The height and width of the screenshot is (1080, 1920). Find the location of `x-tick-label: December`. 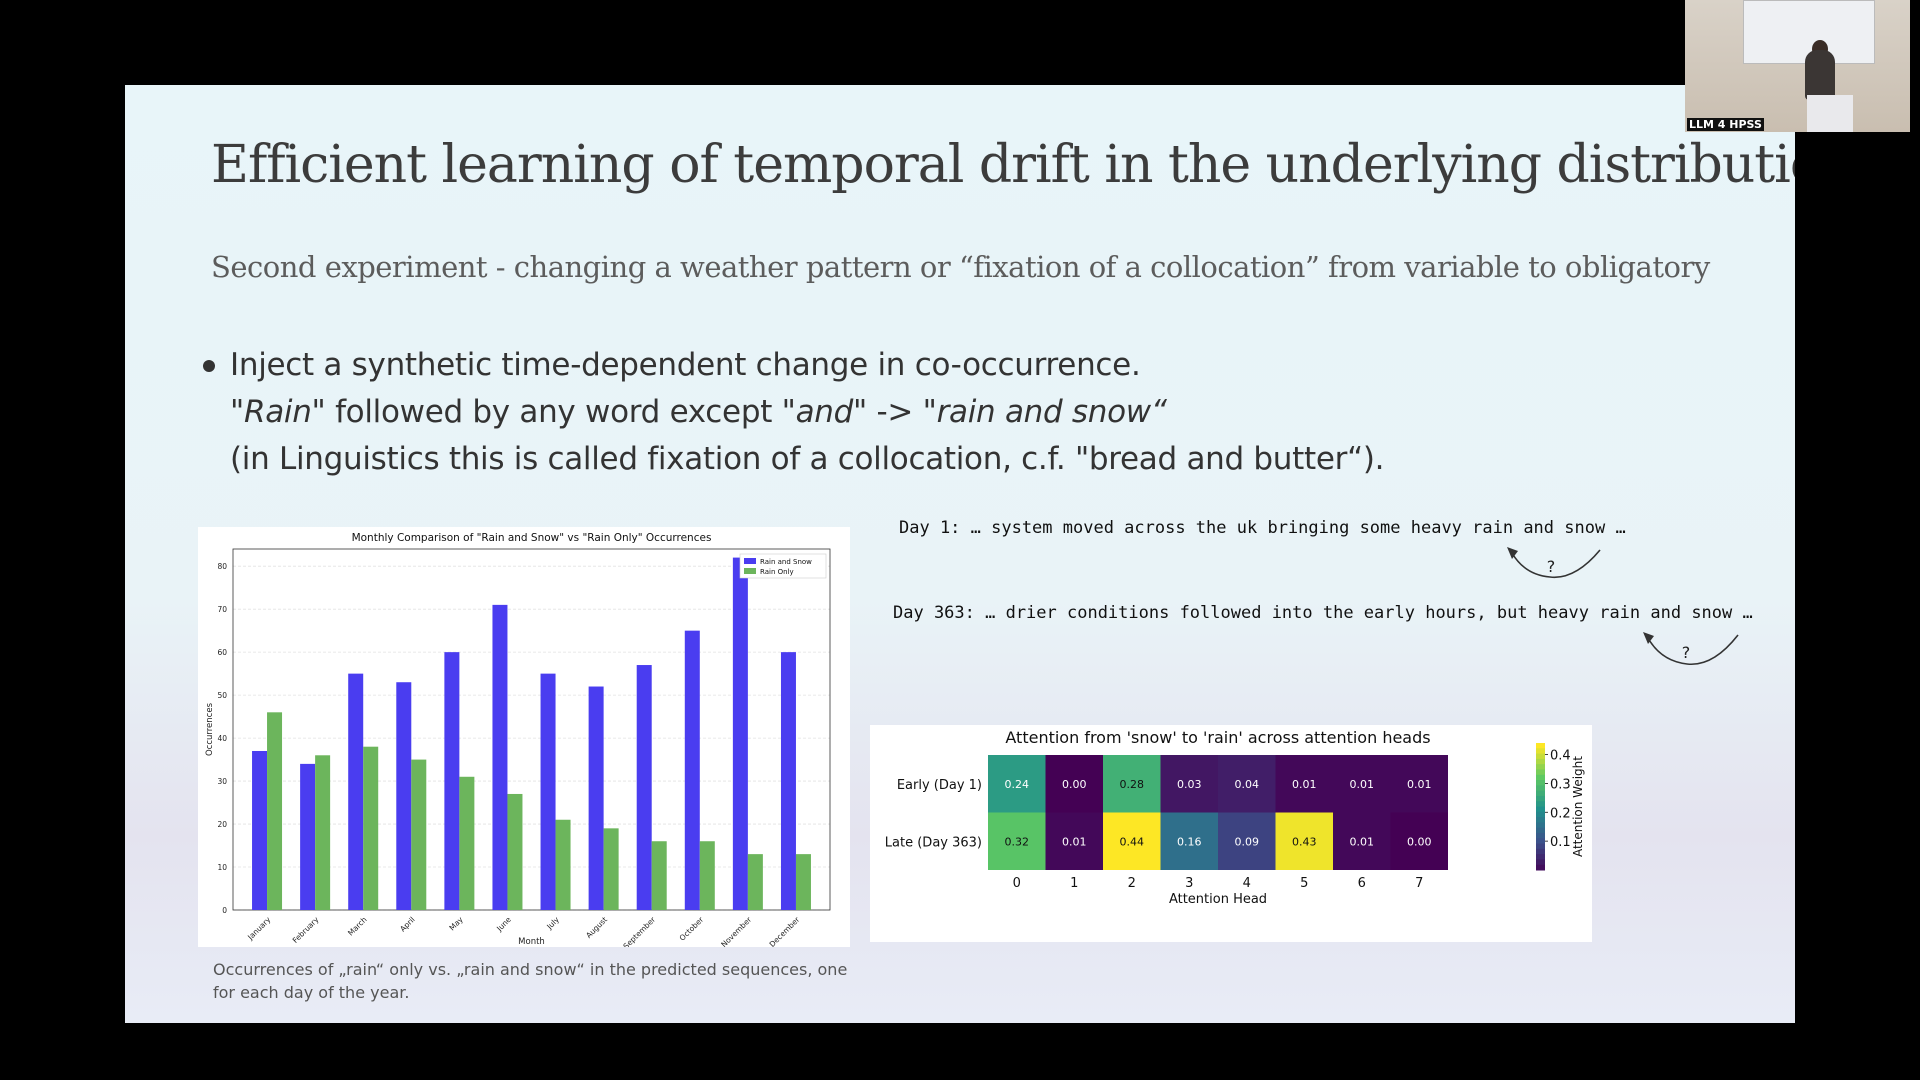

x-tick-label: December is located at coordinates (784, 930).